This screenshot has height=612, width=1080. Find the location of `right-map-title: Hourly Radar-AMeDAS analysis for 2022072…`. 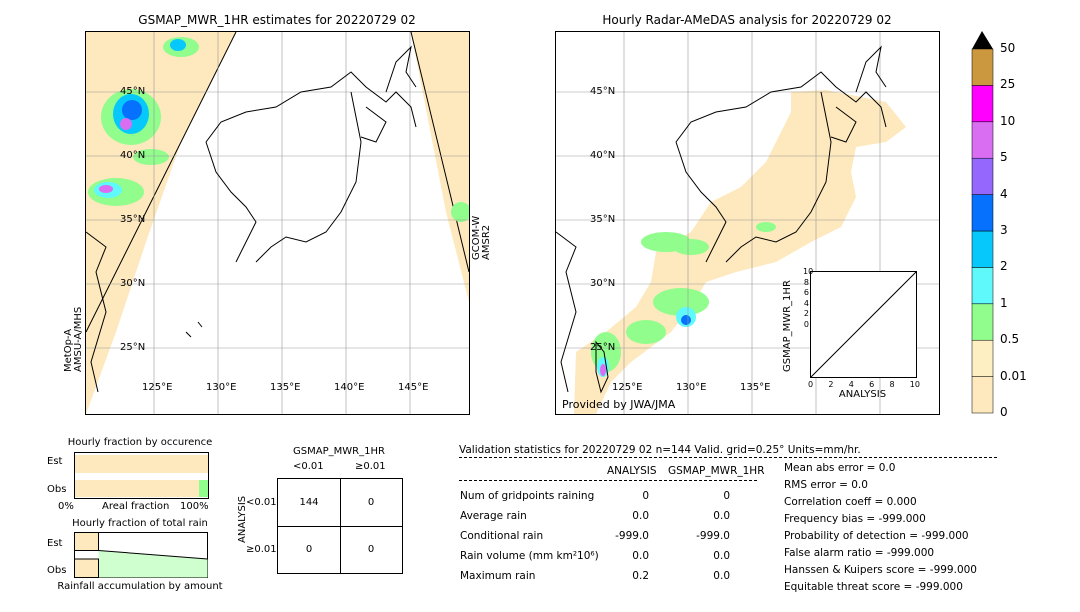

right-map-title: Hourly Radar-AMeDAS analysis for 2022072… is located at coordinates (747, 20).